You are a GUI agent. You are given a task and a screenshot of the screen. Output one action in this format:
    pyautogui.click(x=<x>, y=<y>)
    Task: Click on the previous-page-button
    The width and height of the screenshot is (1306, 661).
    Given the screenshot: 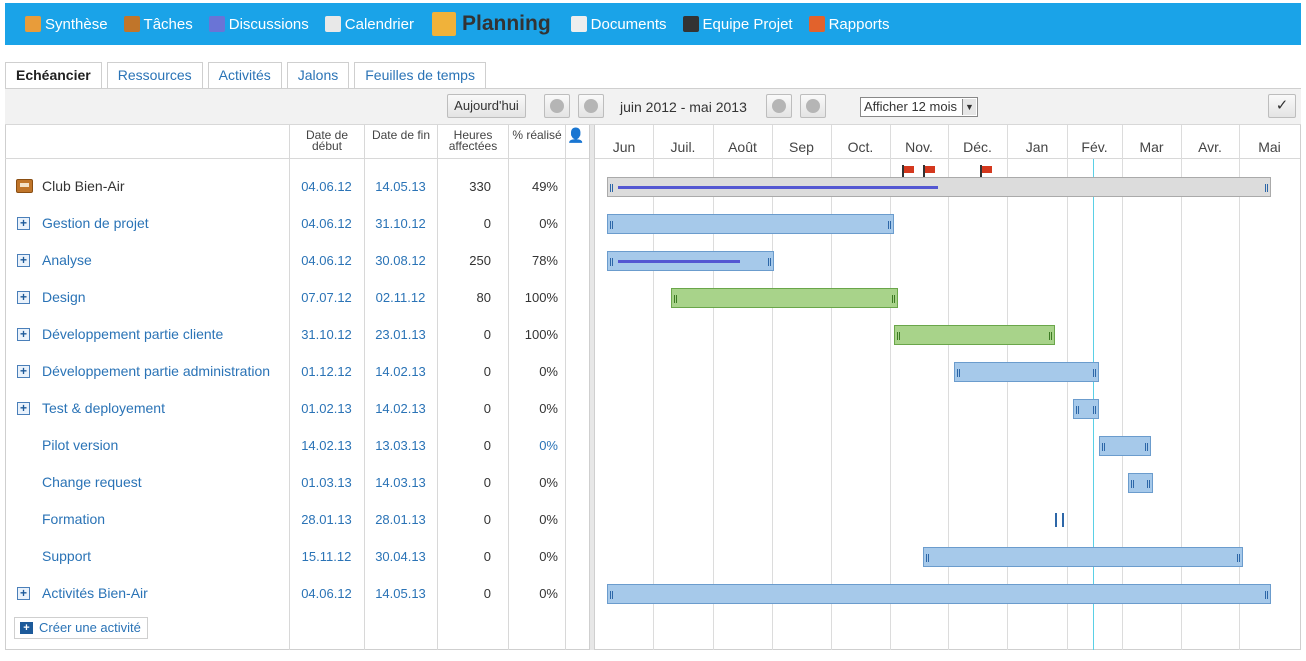 What is the action you would take?
    pyautogui.click(x=591, y=106)
    